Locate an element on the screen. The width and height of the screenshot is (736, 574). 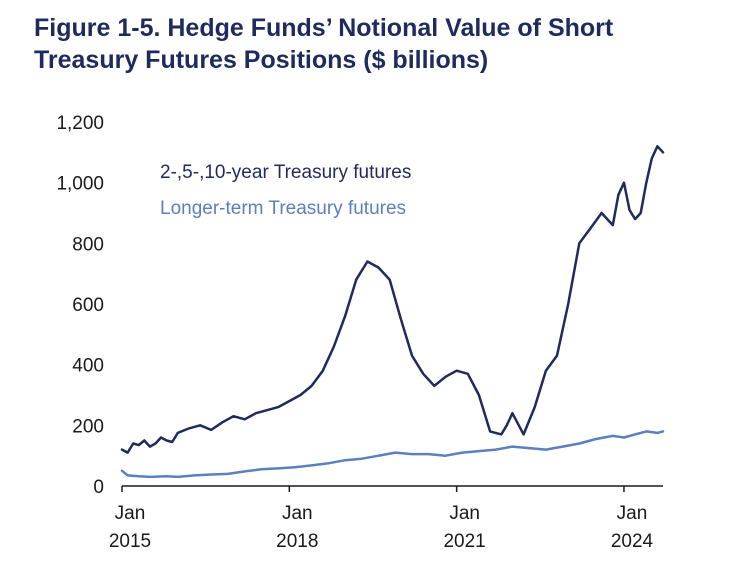
x-tick-label: 2021 is located at coordinates (464, 541).